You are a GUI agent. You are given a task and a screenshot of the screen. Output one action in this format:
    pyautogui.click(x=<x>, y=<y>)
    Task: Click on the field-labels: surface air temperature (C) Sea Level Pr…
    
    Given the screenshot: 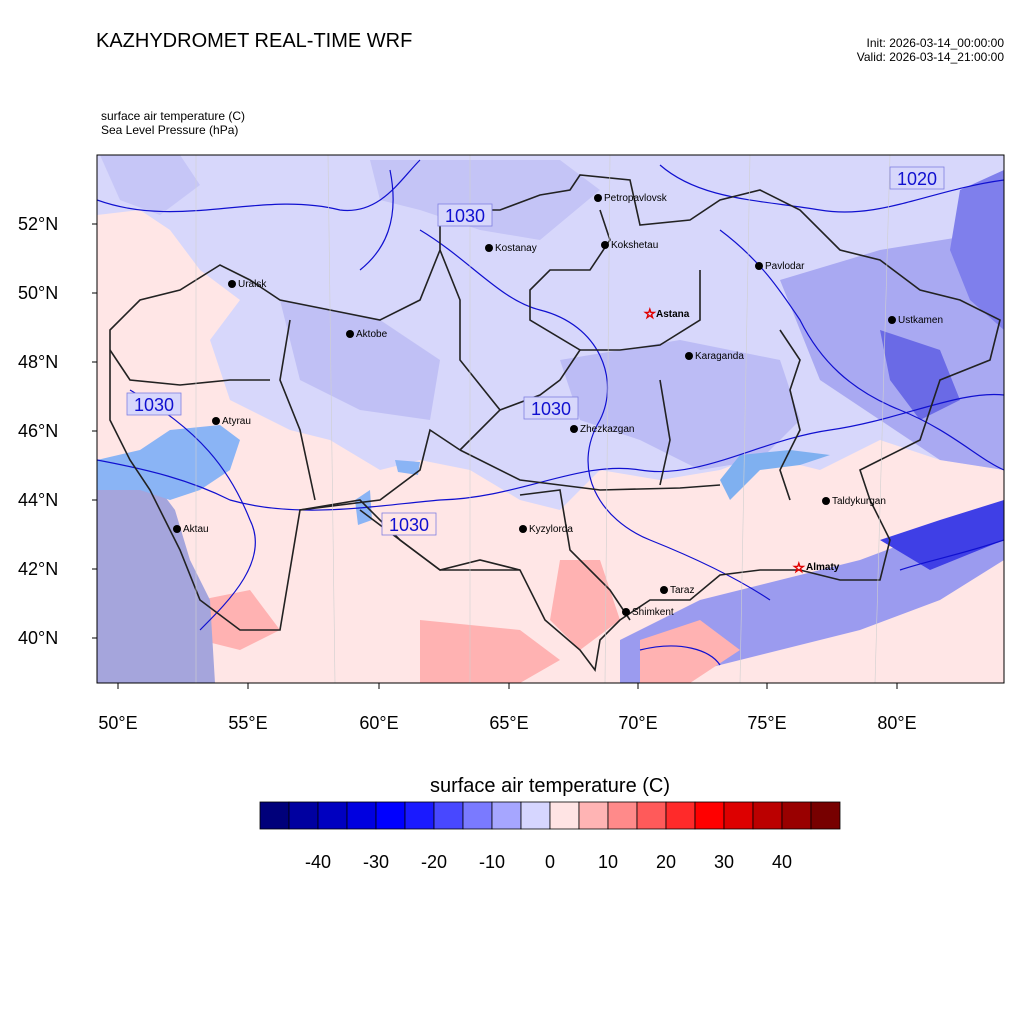 What is the action you would take?
    pyautogui.click(x=173, y=123)
    